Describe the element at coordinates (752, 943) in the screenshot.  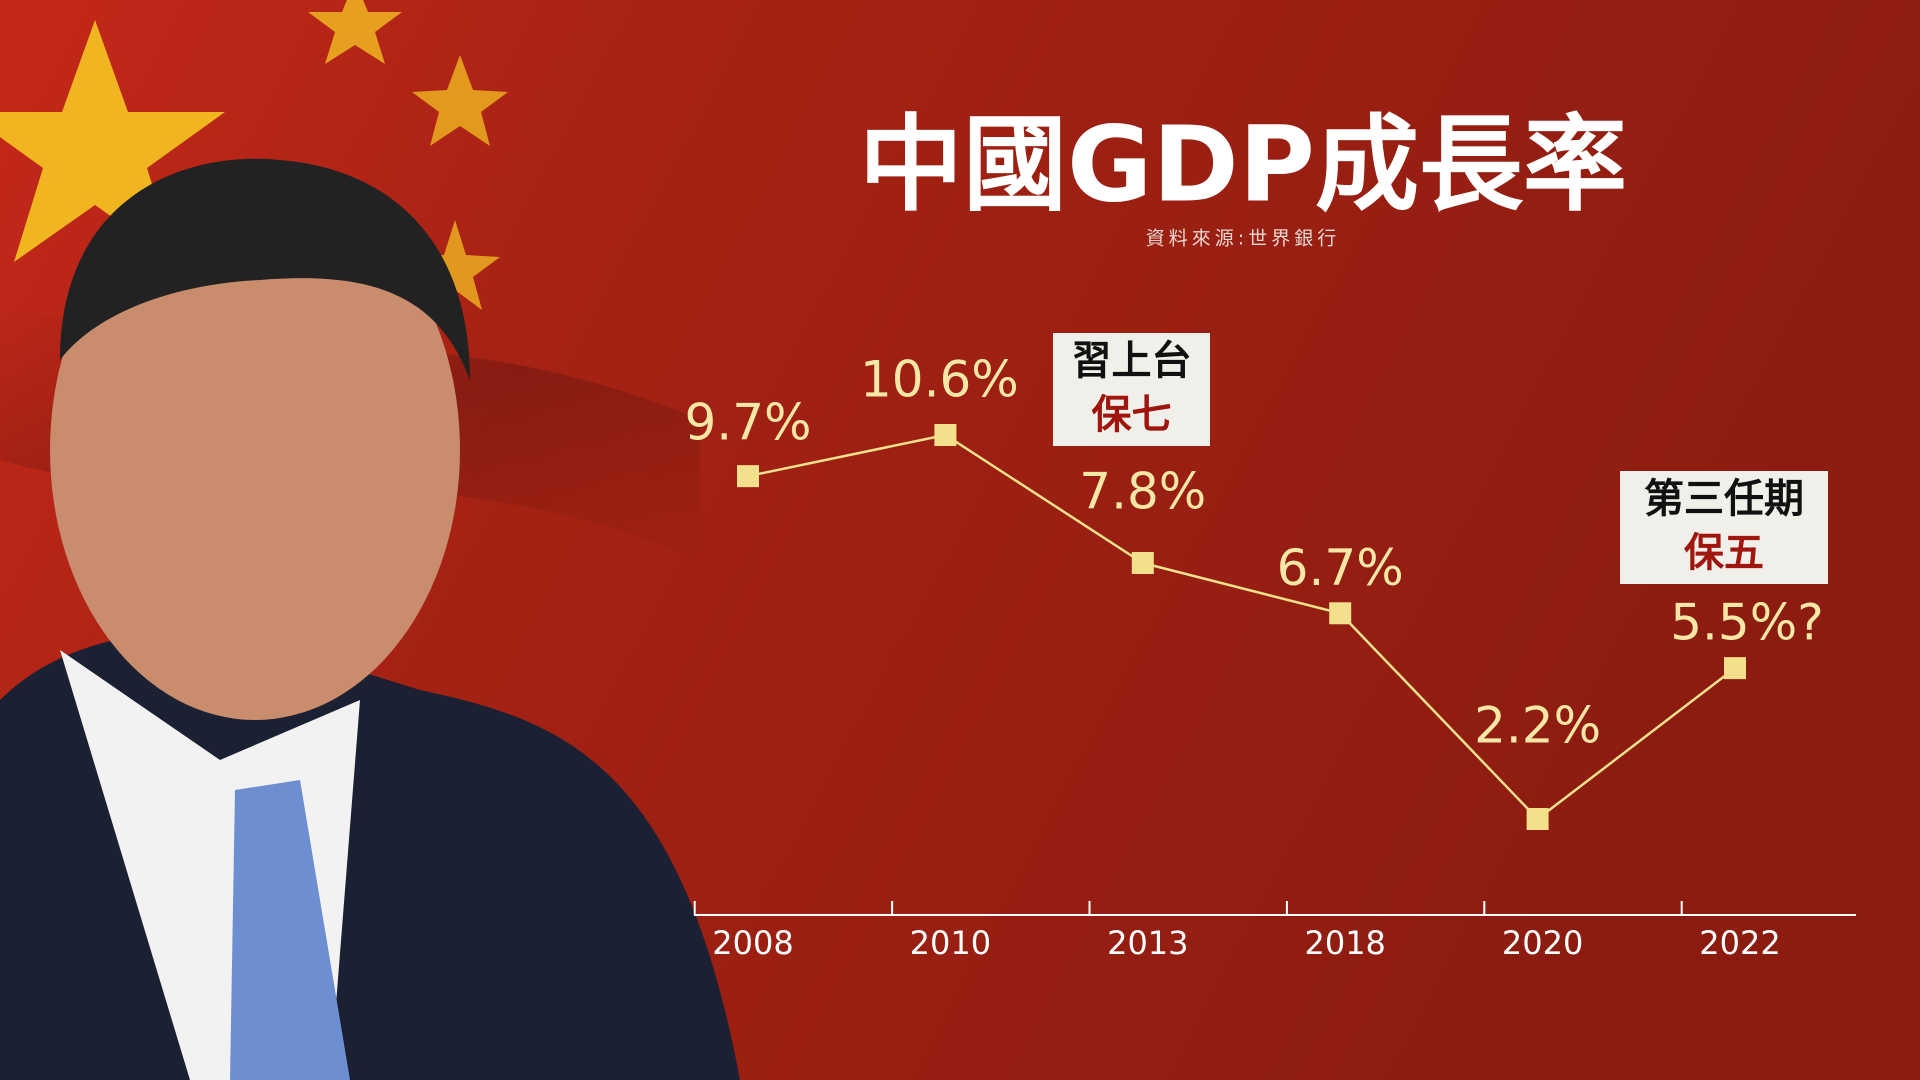
I see `x-tick-label: 2008` at that location.